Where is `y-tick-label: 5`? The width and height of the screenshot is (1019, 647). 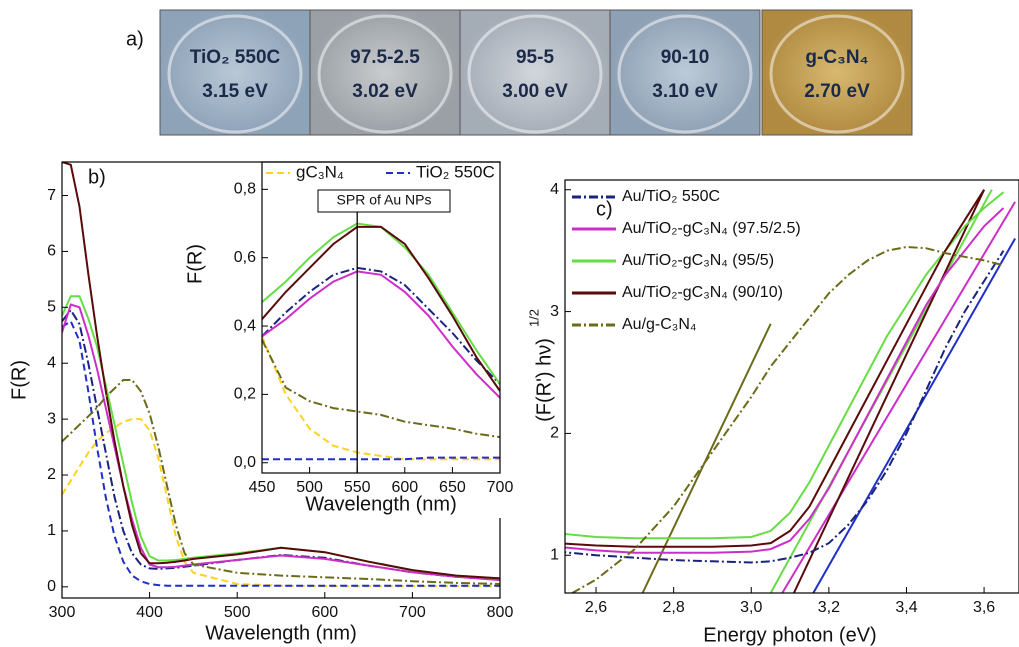
y-tick-label: 5 is located at coordinates (51, 307).